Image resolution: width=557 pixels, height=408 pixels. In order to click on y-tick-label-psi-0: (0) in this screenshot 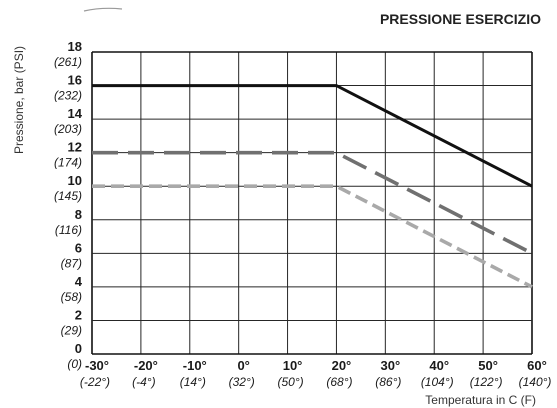, I will do `click(74, 364)`.